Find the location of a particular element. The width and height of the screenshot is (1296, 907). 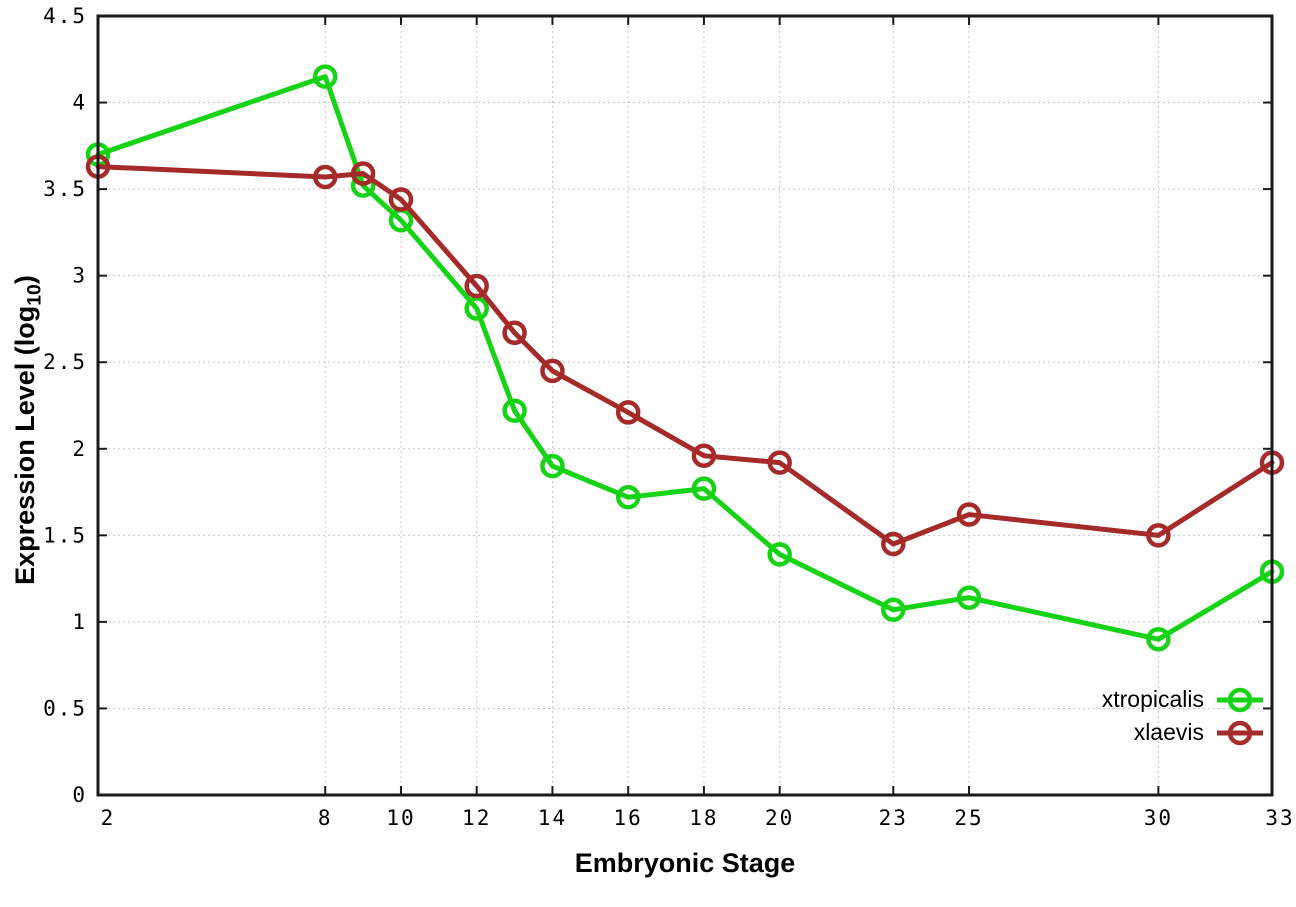

legend-marker-xlaevis is located at coordinates (1240, 732).